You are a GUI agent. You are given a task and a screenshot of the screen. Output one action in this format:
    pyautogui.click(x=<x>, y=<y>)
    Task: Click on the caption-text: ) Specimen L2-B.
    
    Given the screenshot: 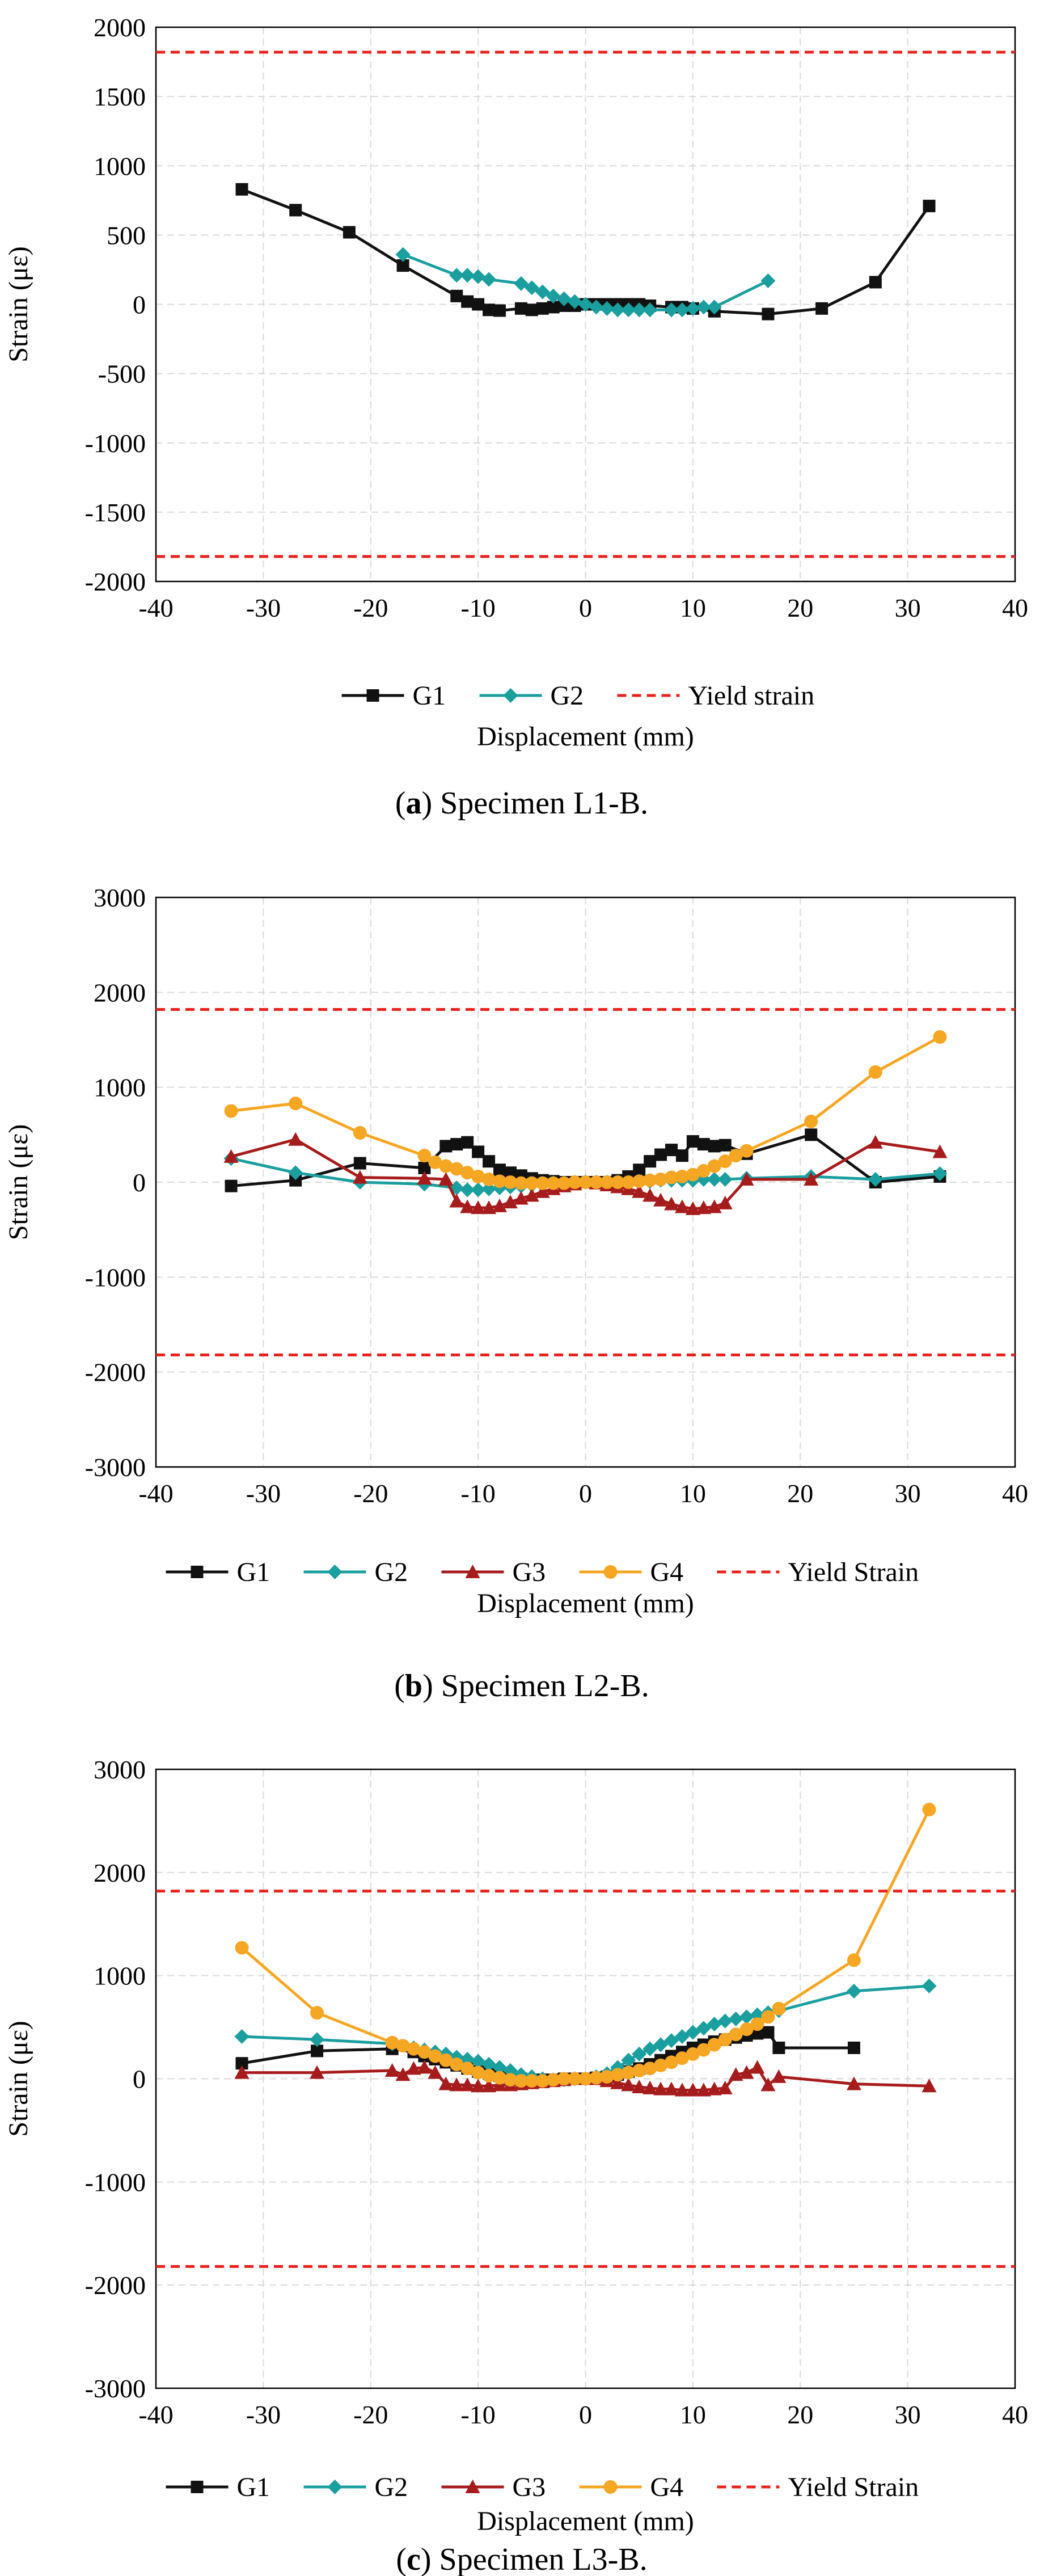 What is the action you would take?
    pyautogui.click(x=535, y=1686)
    